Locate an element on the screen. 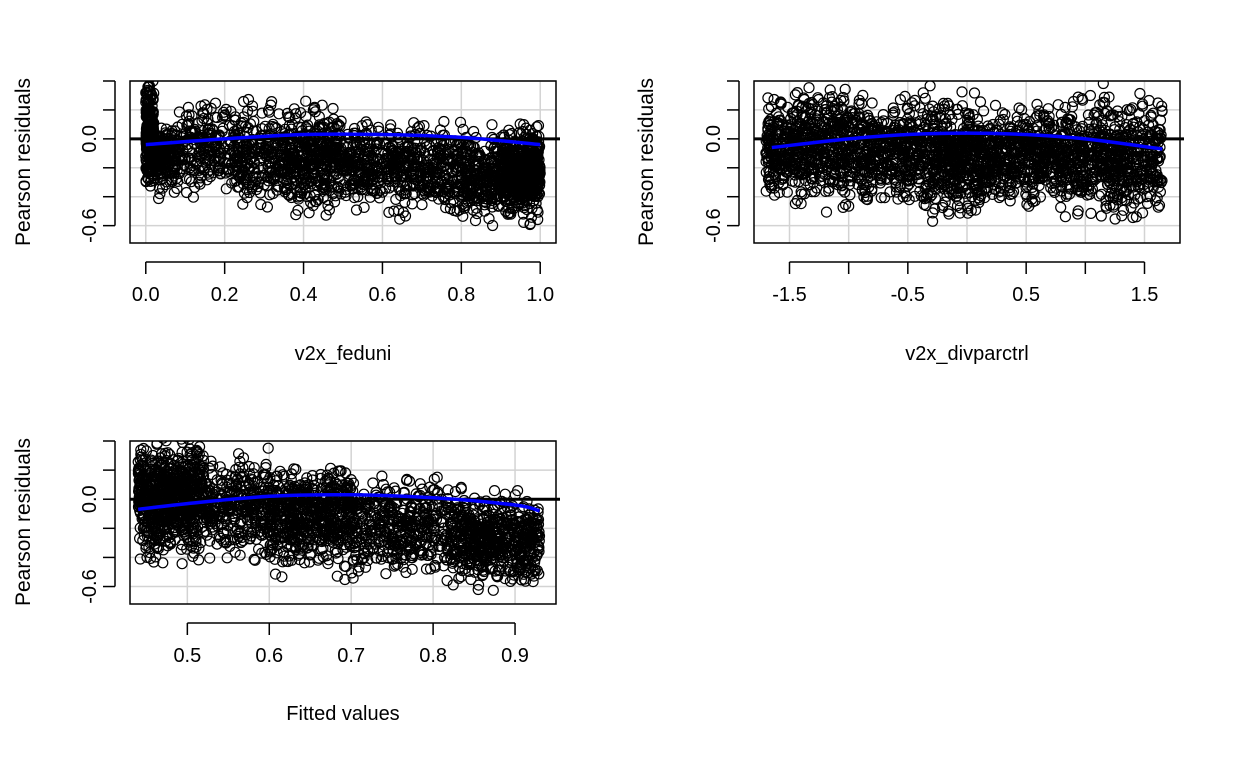 The height and width of the screenshot is (768, 1248). point-1957 is located at coordinates (1010, 127).